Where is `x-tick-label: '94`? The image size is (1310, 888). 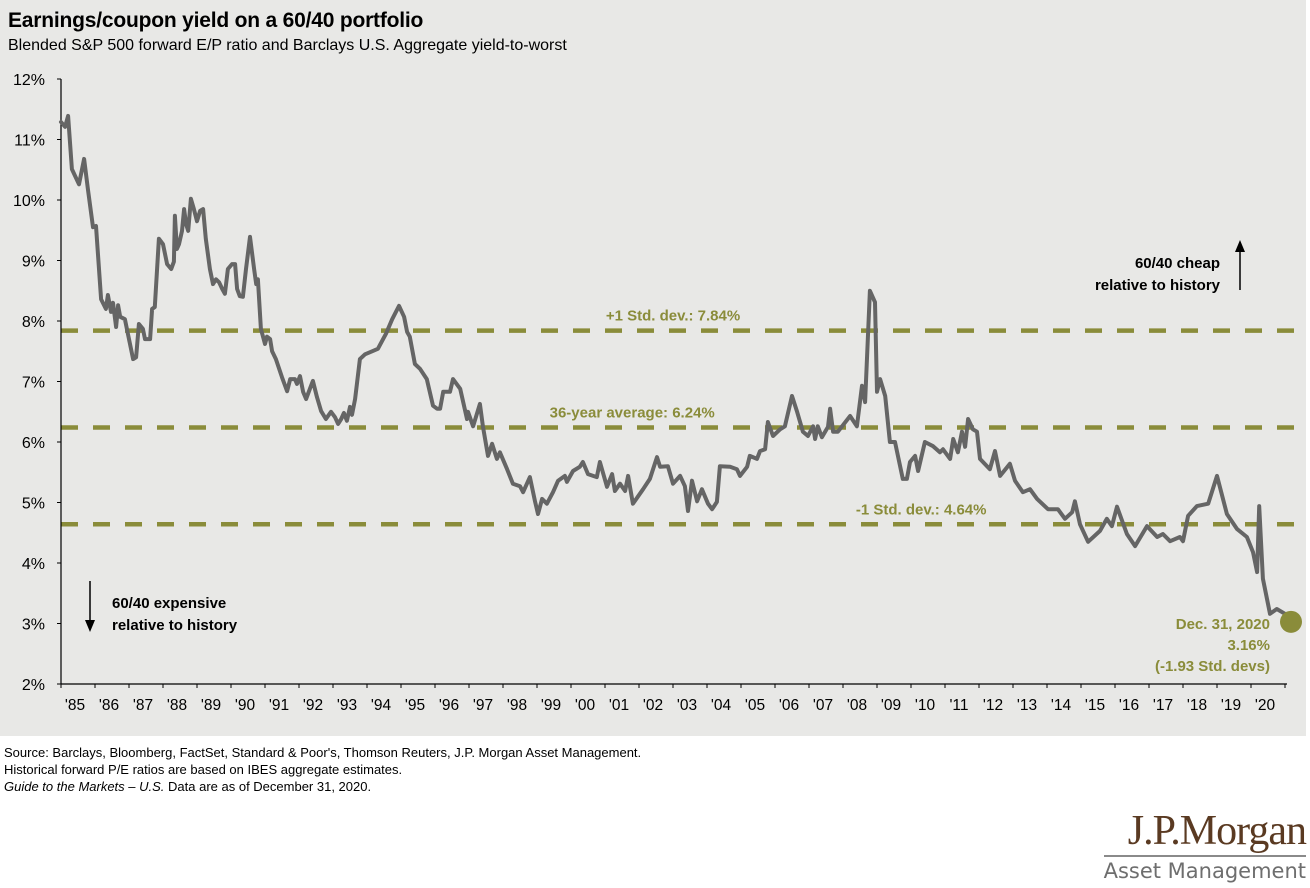
x-tick-label: '94 is located at coordinates (381, 705).